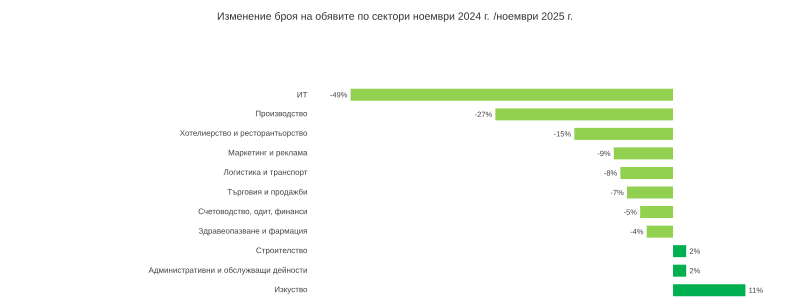 This screenshot has height=306, width=790. Describe the element at coordinates (244, 134) in the screenshot. I see `y-tick-label: Хотелиерство и ресторантьорство` at that location.